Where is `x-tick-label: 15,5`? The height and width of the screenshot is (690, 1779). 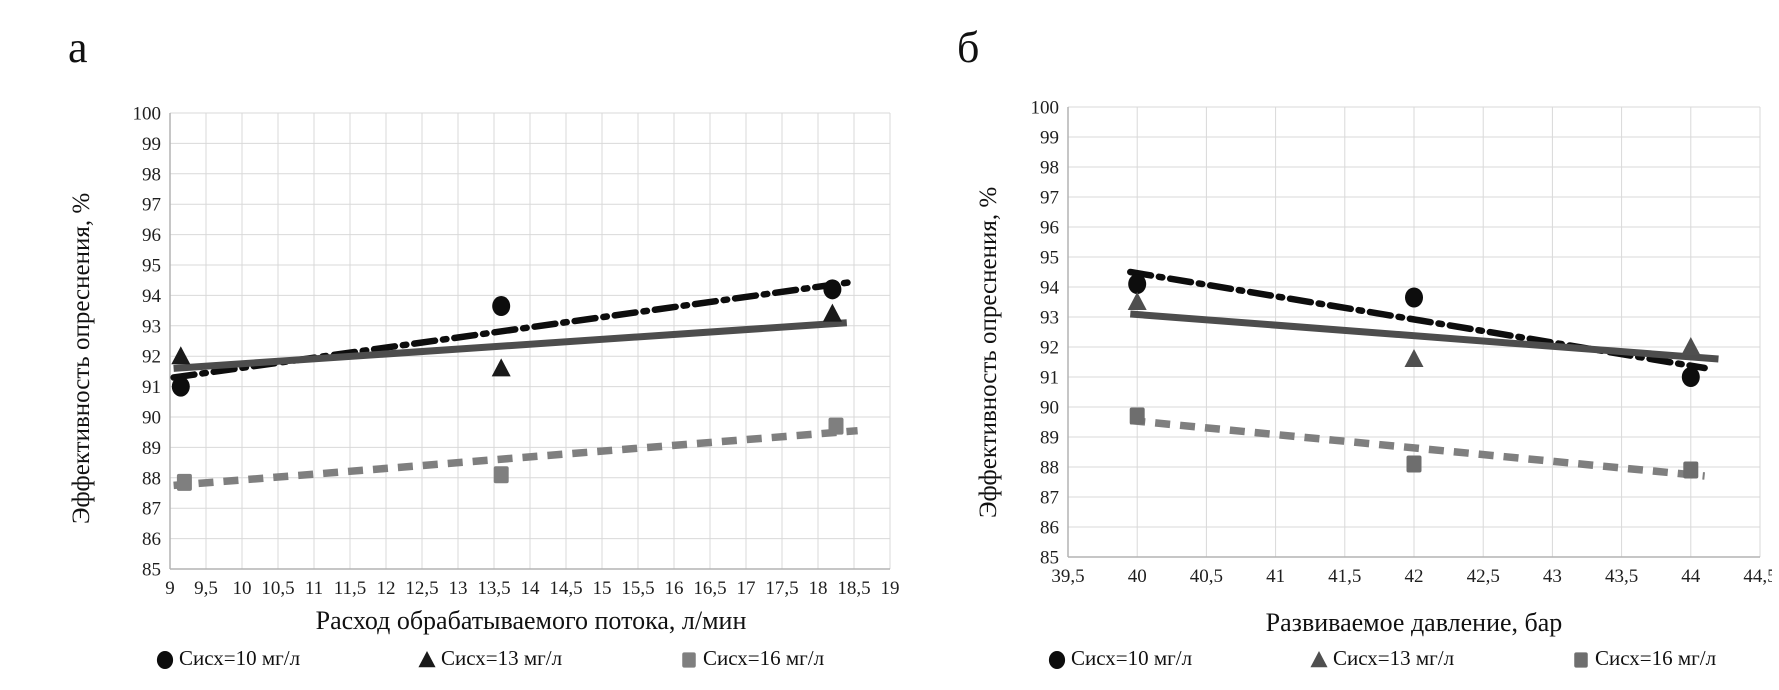 x-tick-label: 15,5 is located at coordinates (637, 588).